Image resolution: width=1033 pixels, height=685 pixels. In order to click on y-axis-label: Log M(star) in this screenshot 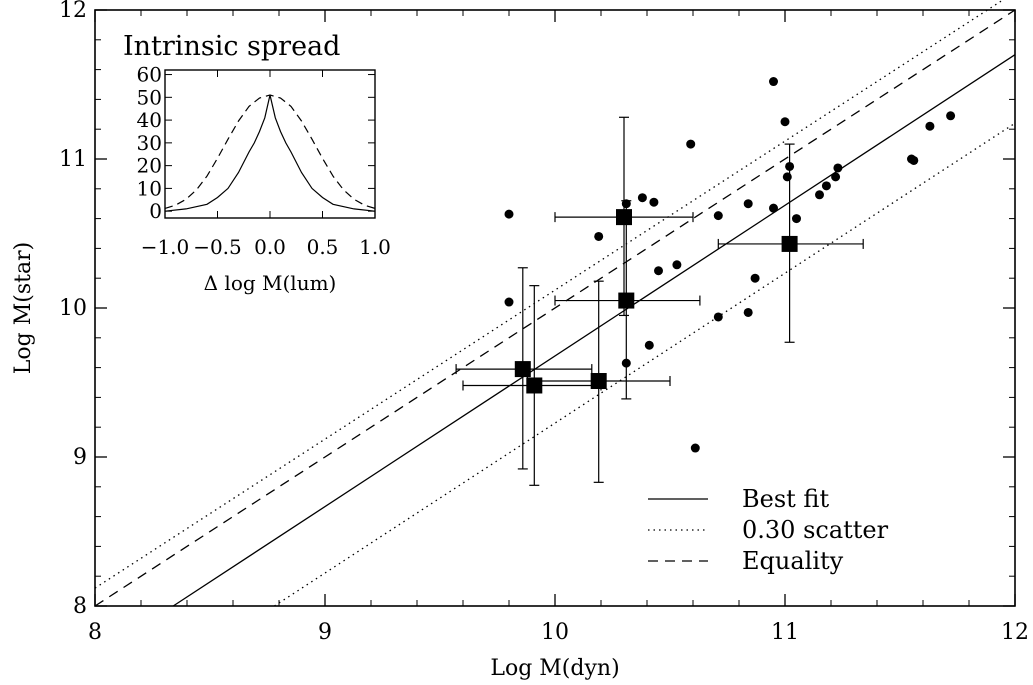, I will do `click(23, 308)`.